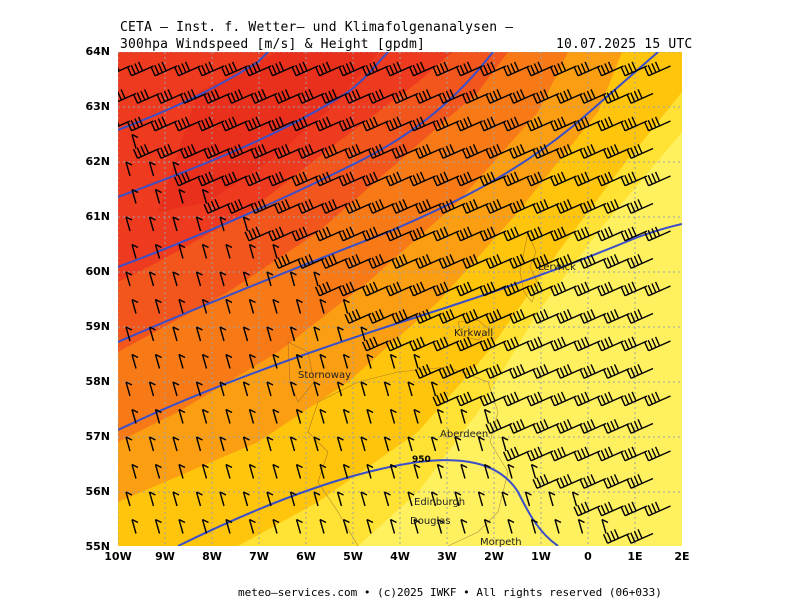 The image size is (800, 600). What do you see at coordinates (588, 556) in the screenshot?
I see `lon-label: 0` at bounding box center [588, 556].